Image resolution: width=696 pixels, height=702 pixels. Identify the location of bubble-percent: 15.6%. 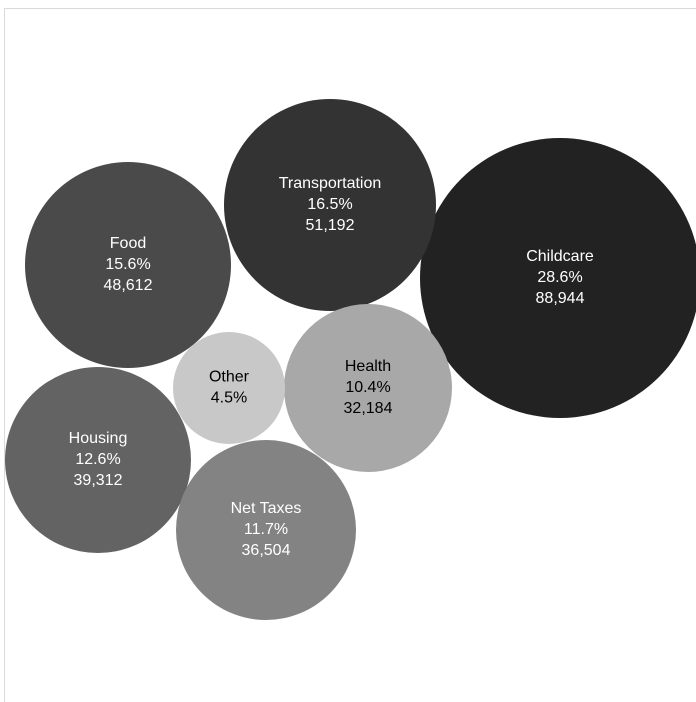
(127, 264).